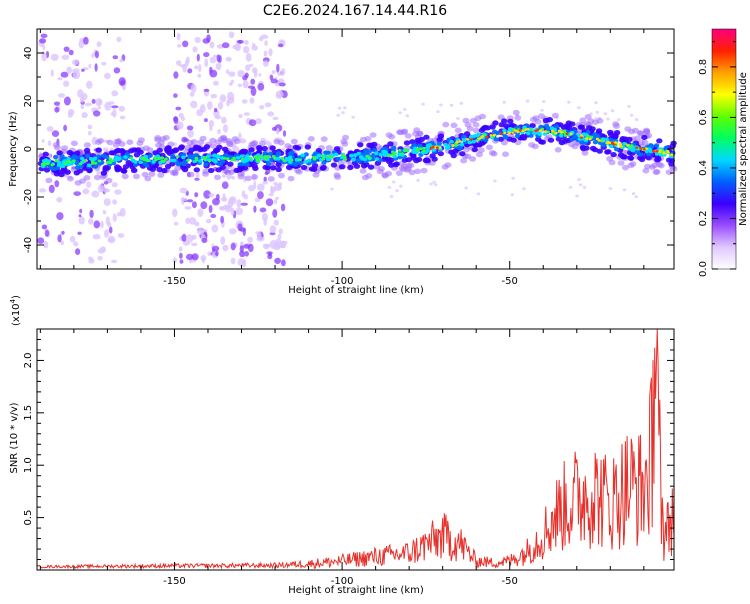 Image resolution: width=750 pixels, height=604 pixels. What do you see at coordinates (717, 159) in the screenshot?
I see `colorbar-ticks: 0.0 0.2 0.4 0.6 0.8` at bounding box center [717, 159].